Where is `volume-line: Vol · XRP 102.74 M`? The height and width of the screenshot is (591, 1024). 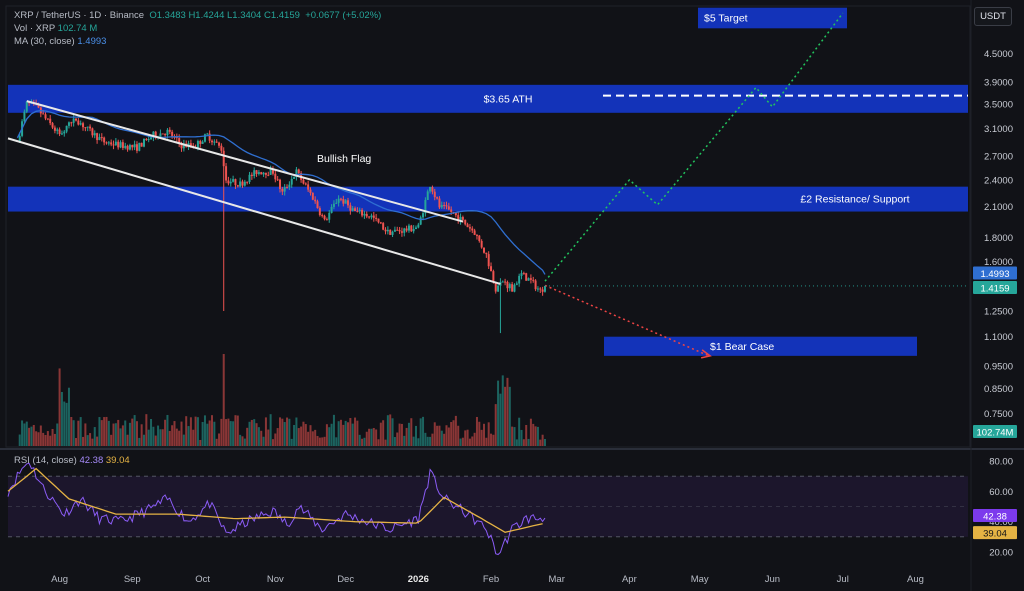 volume-line: Vol · XRP 102.74 M is located at coordinates (197, 28).